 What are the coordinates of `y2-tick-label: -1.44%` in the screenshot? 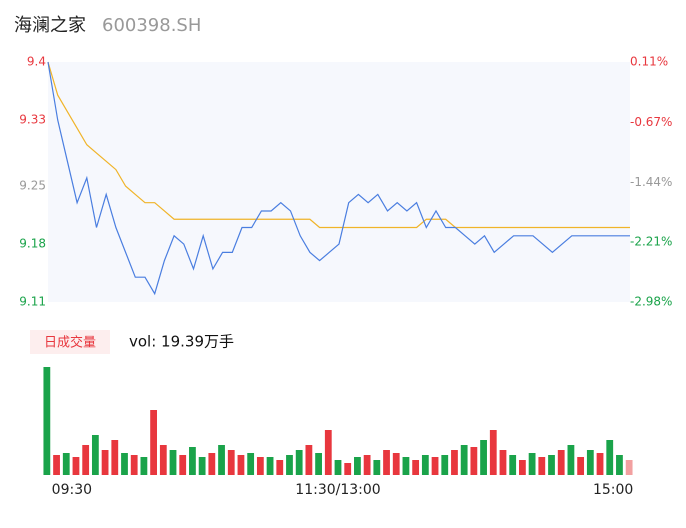 It's located at (651, 182).